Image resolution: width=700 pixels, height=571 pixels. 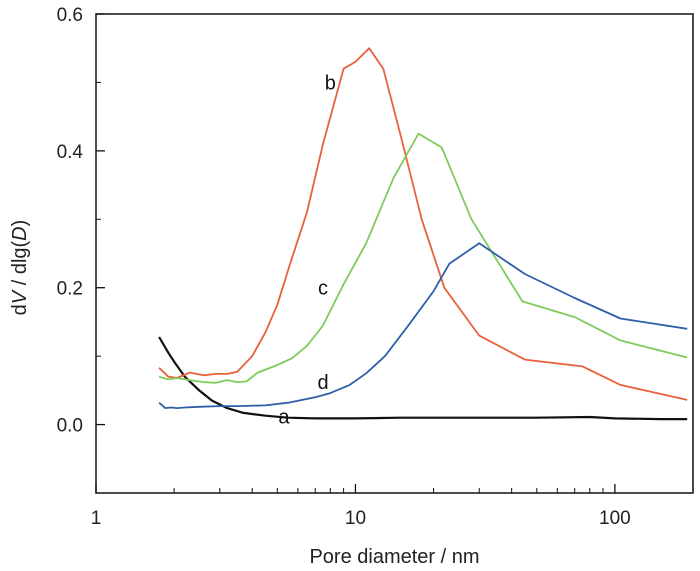 What do you see at coordinates (20, 233) in the screenshot?
I see `y-axis-label-d: D` at bounding box center [20, 233].